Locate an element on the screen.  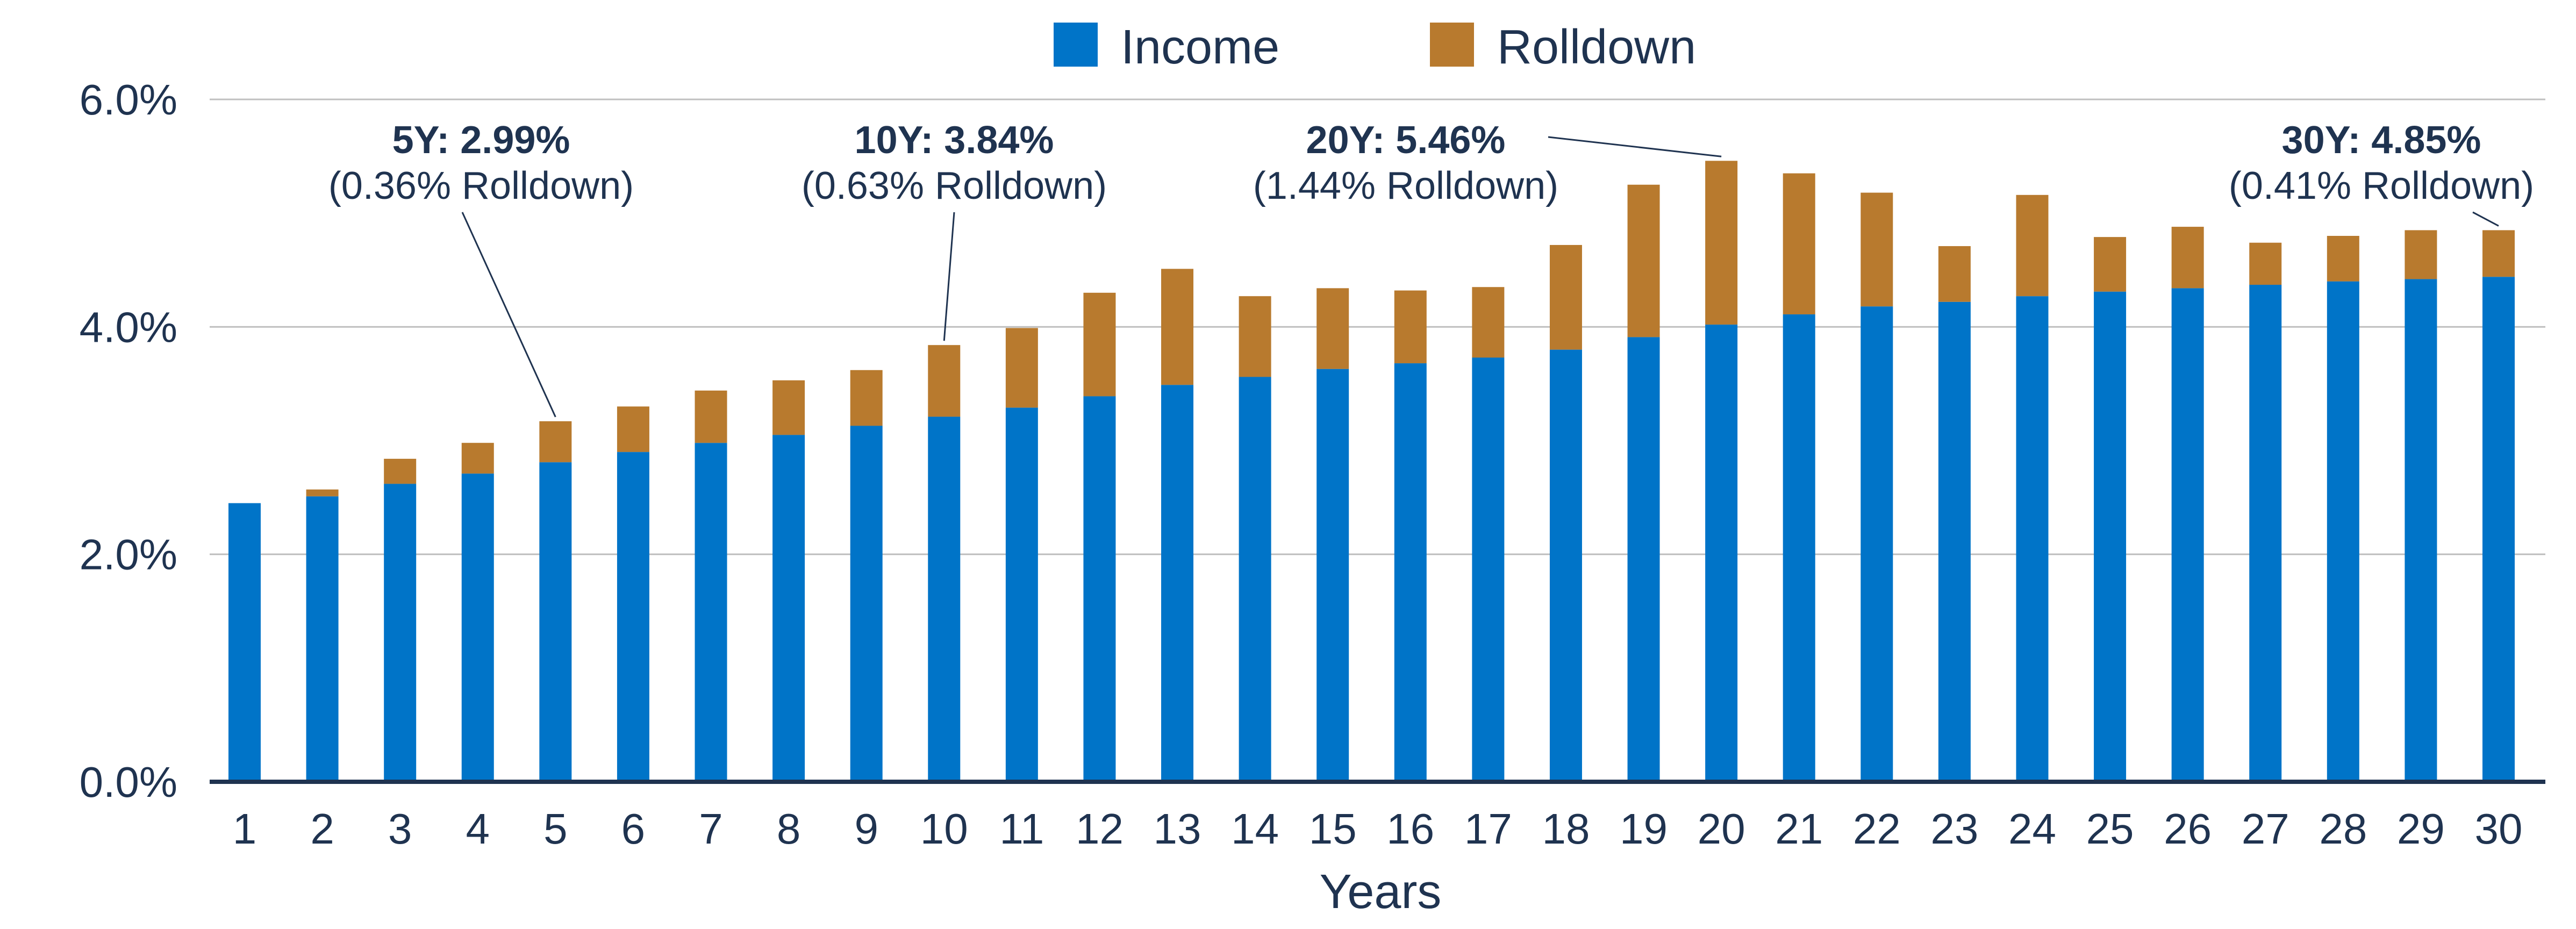
y-tick-label: 6.0% is located at coordinates (128, 100).